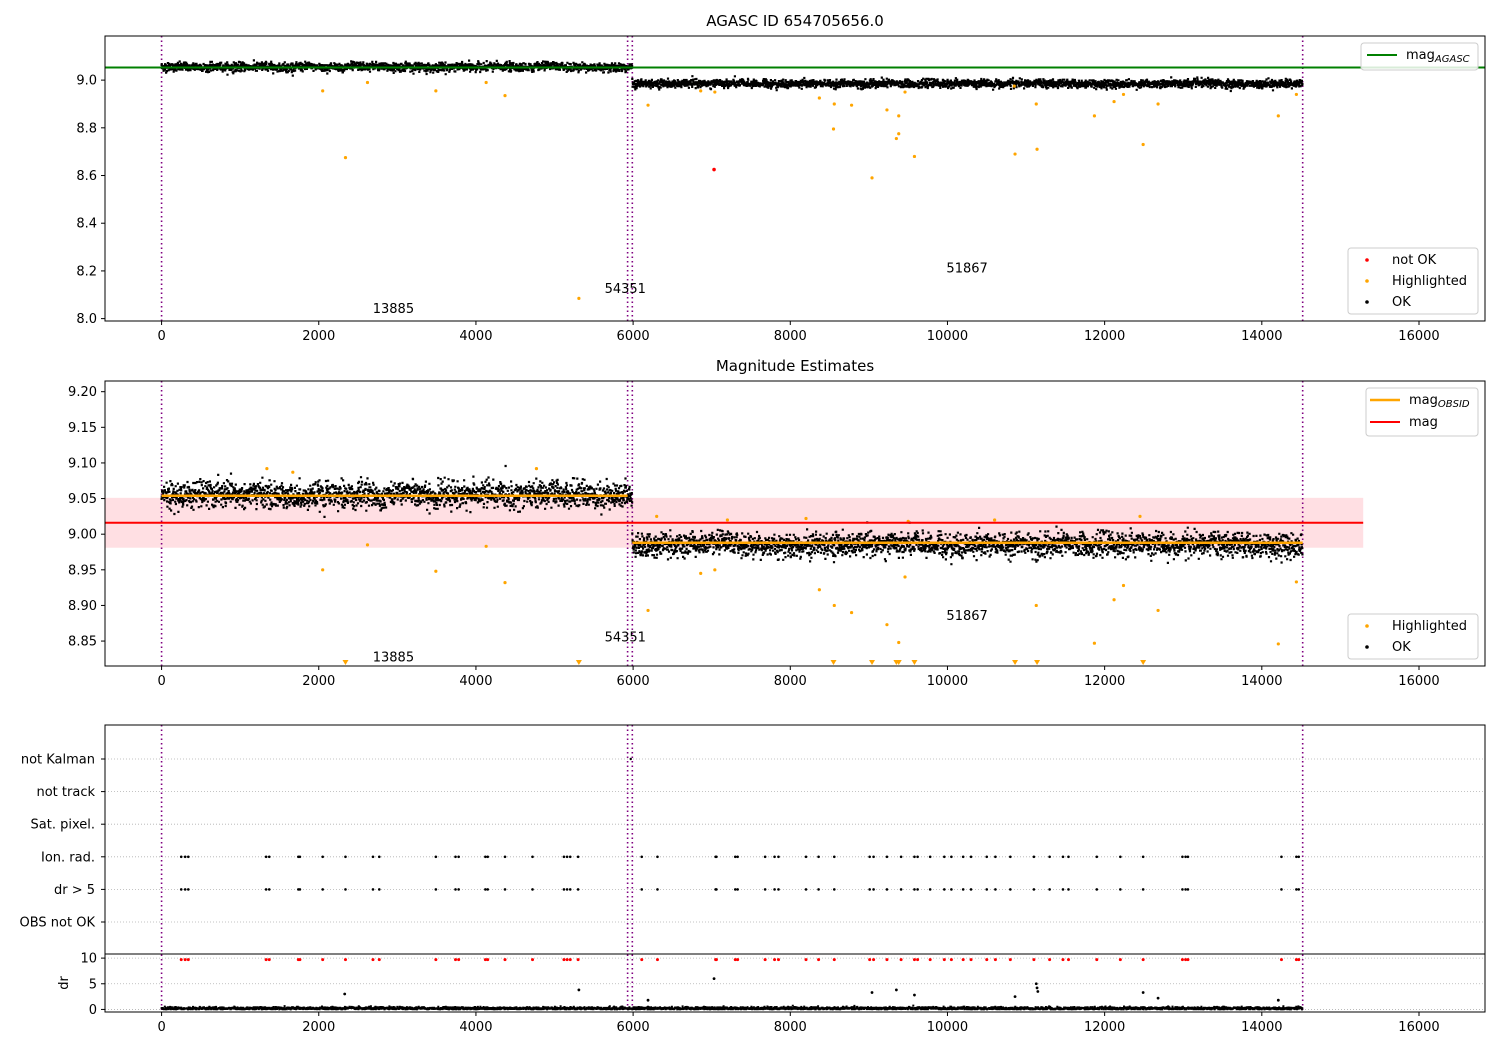  I want to click on panel-magnitude-estimates-legend-mag: magOBSID mag, so click(1422, 412).